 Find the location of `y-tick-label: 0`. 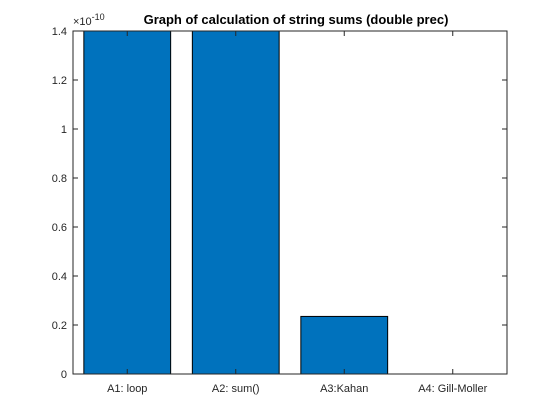

y-tick-label: 0 is located at coordinates (64, 375).